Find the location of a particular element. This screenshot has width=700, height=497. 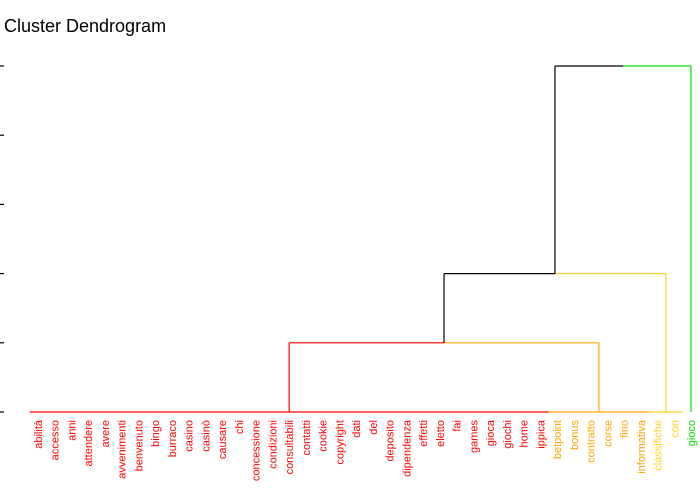

leaf-label: informativa is located at coordinates (642, 446).